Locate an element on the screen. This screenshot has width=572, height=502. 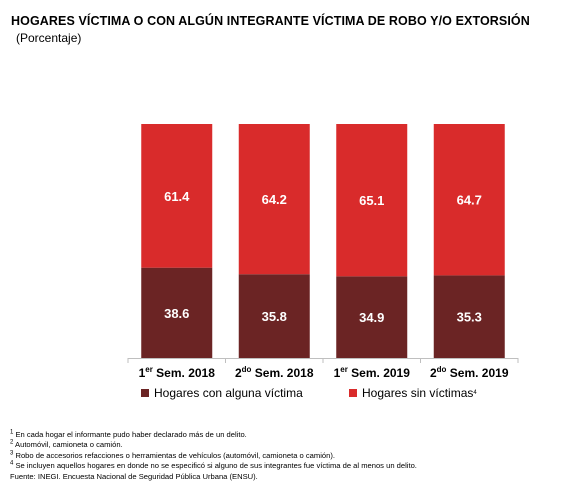
value-label-sin-victimas-2: 64.2 is located at coordinates (274, 199).